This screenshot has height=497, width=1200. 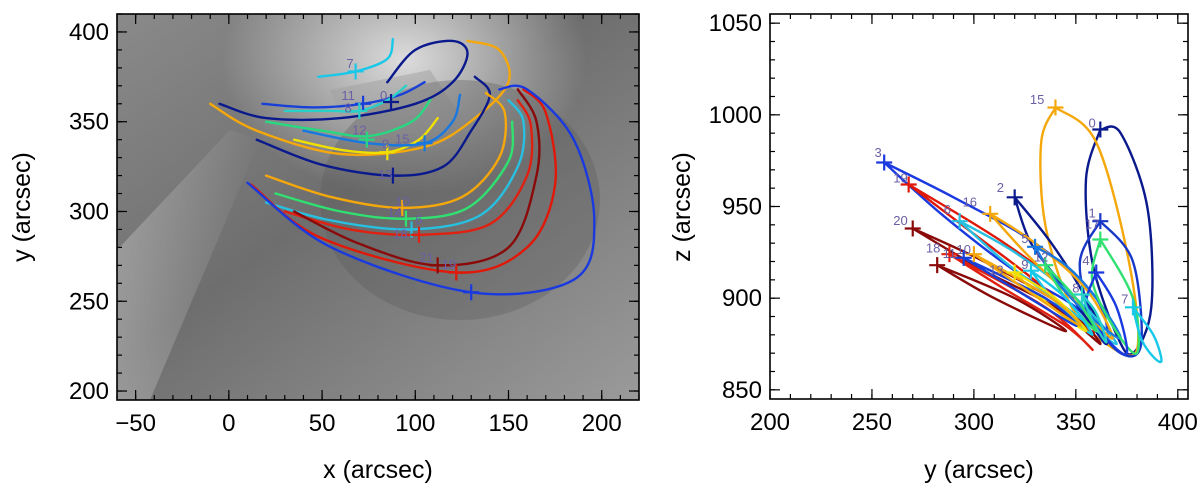 What do you see at coordinates (1092, 213) in the screenshot?
I see `right-label-1: 1` at bounding box center [1092, 213].